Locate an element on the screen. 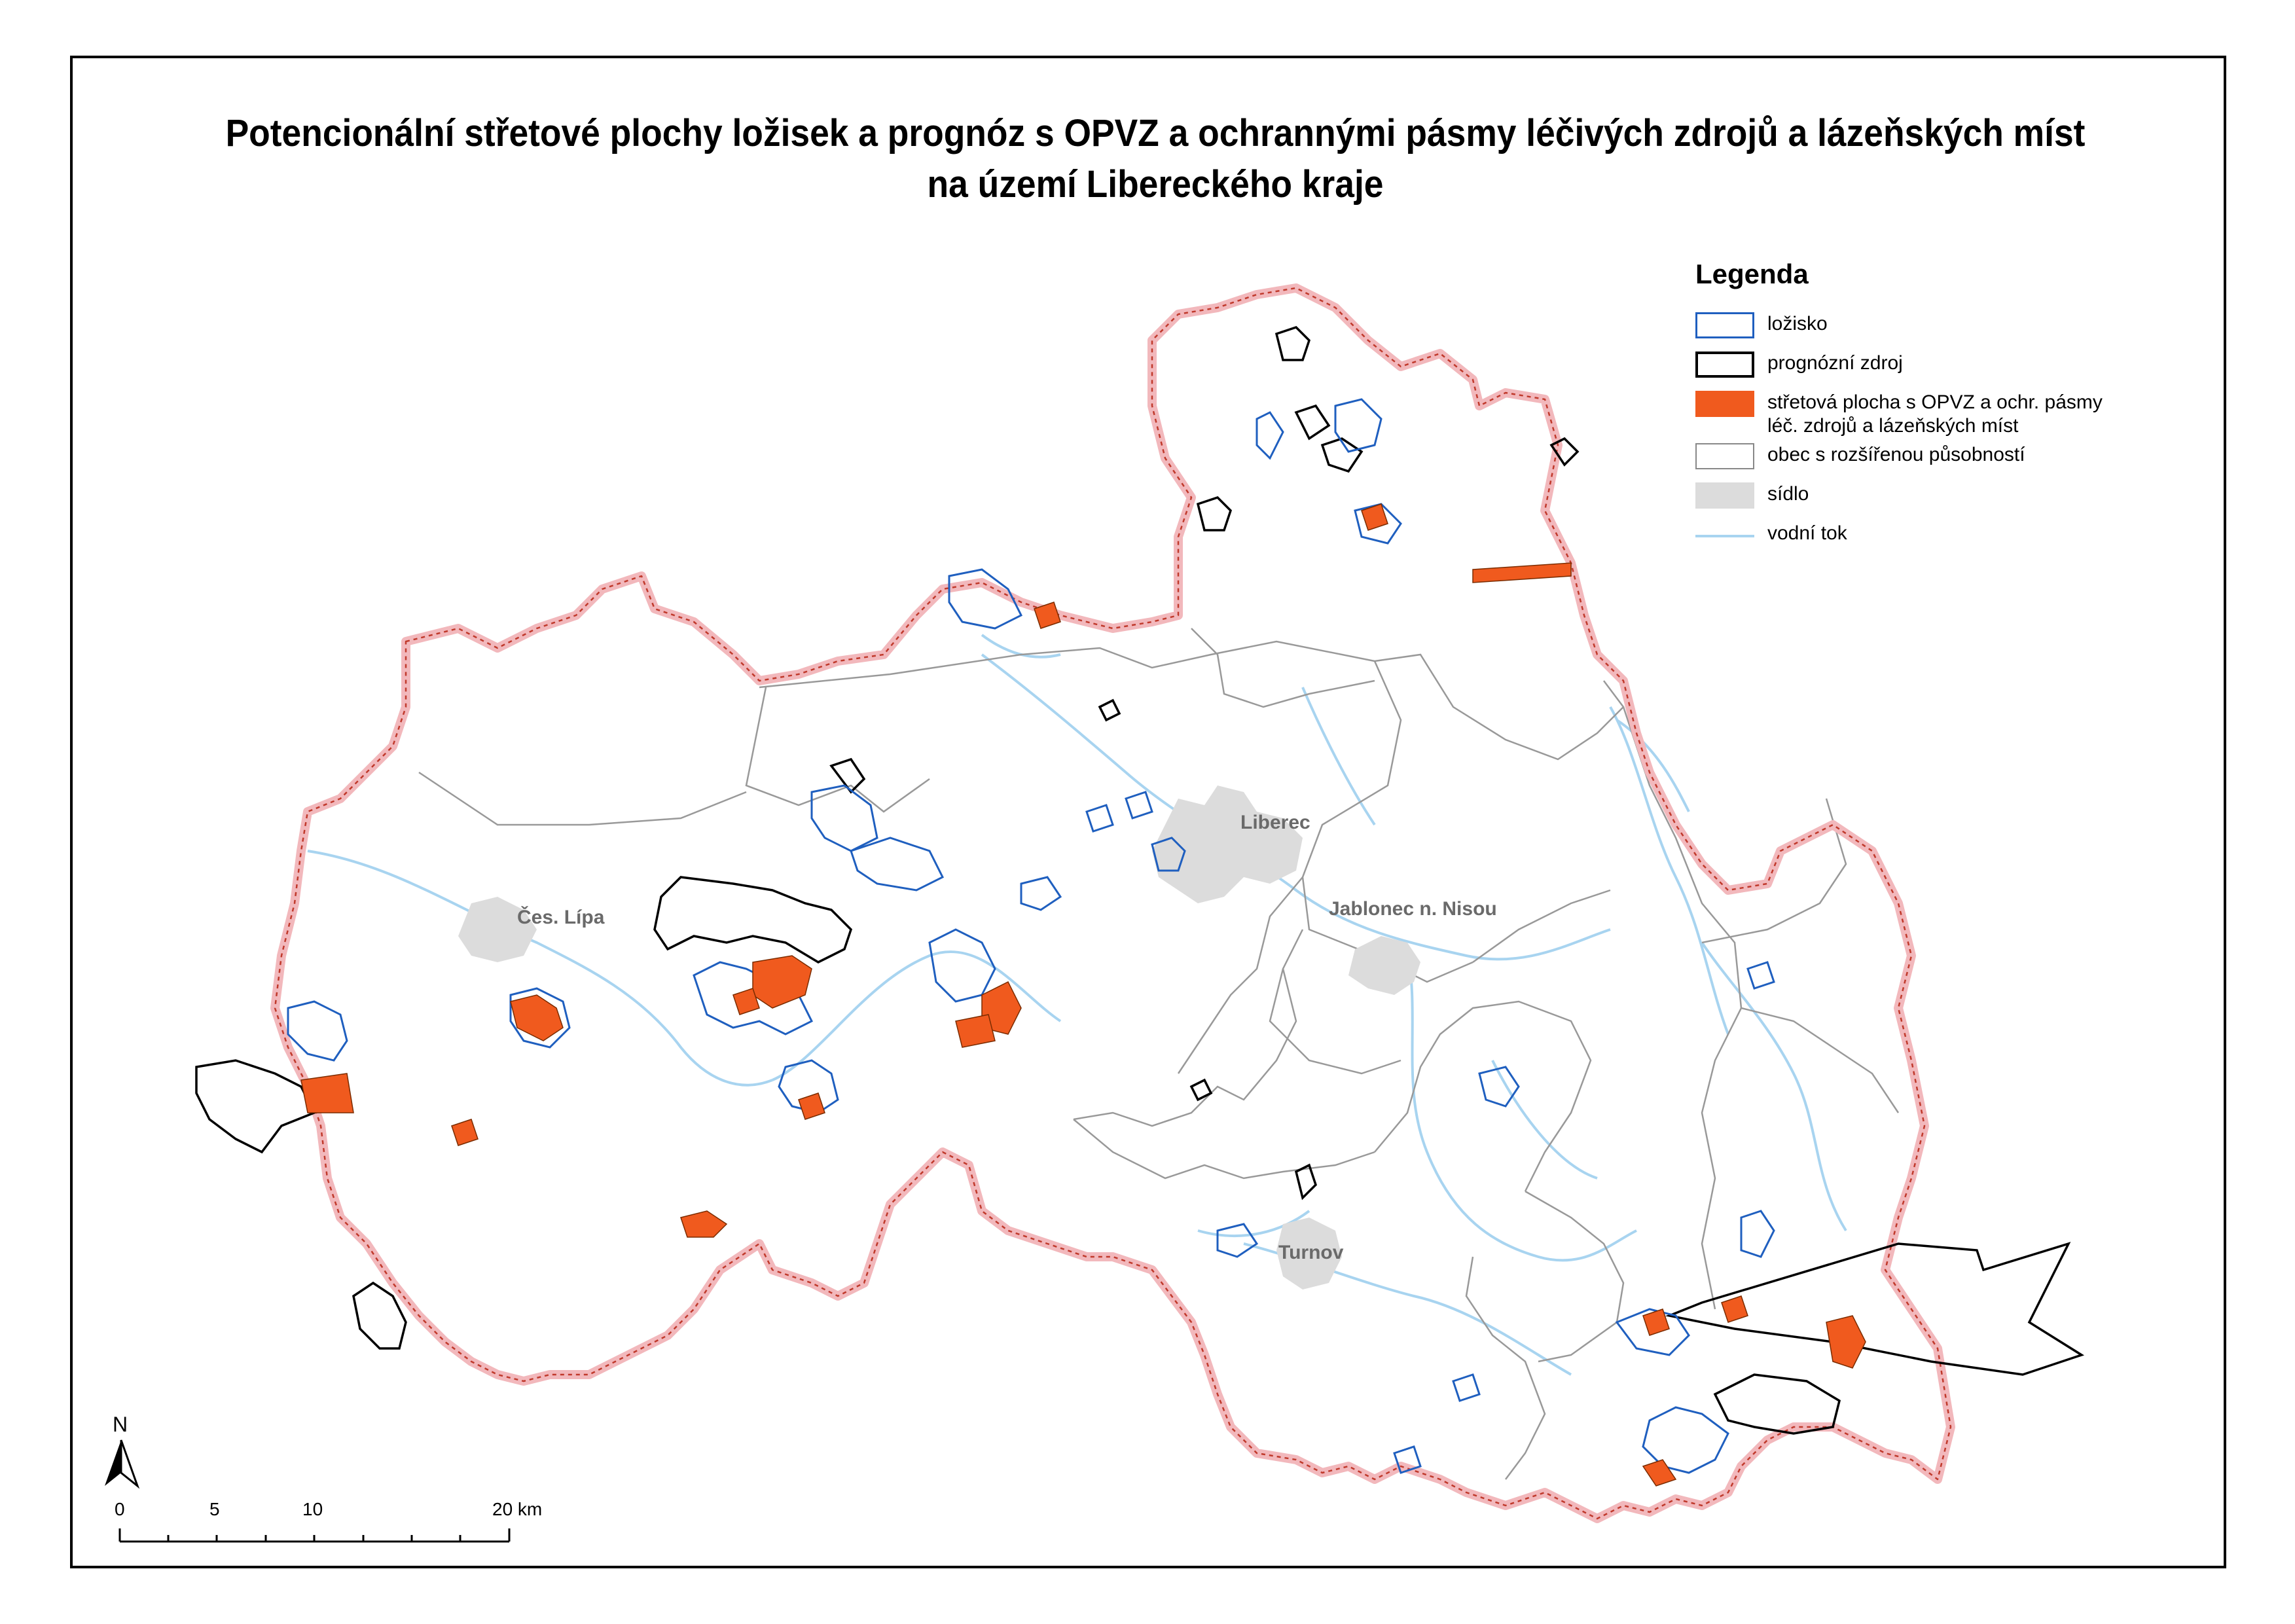 This screenshot has width=2295, height=1624. river-jizera is located at coordinates (1521, 1105).